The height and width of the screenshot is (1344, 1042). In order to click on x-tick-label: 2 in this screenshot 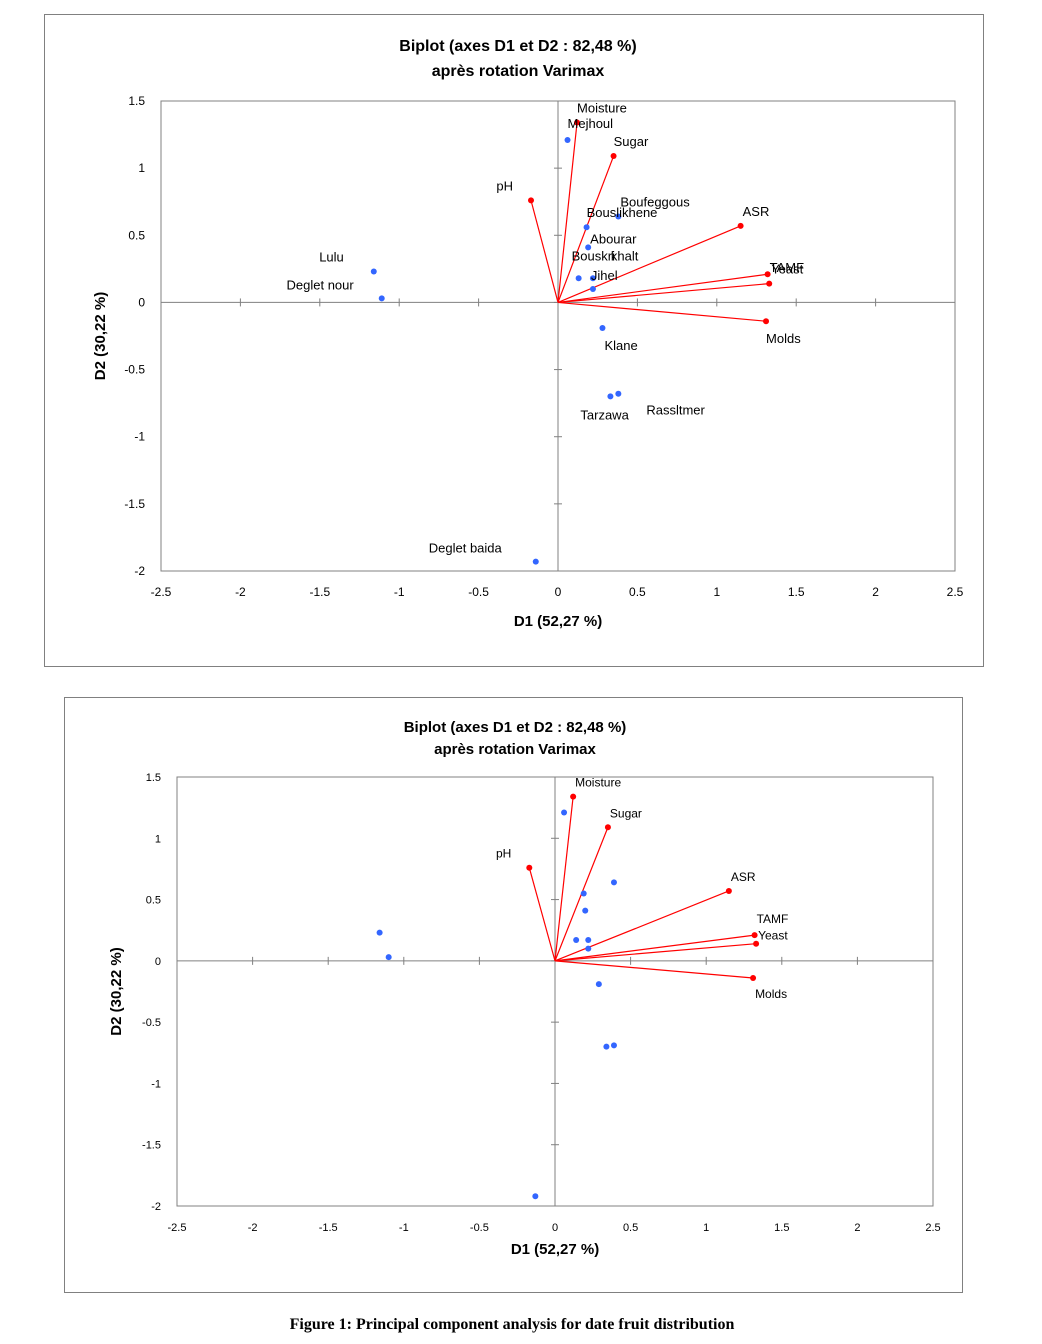, I will do `click(875, 592)`.